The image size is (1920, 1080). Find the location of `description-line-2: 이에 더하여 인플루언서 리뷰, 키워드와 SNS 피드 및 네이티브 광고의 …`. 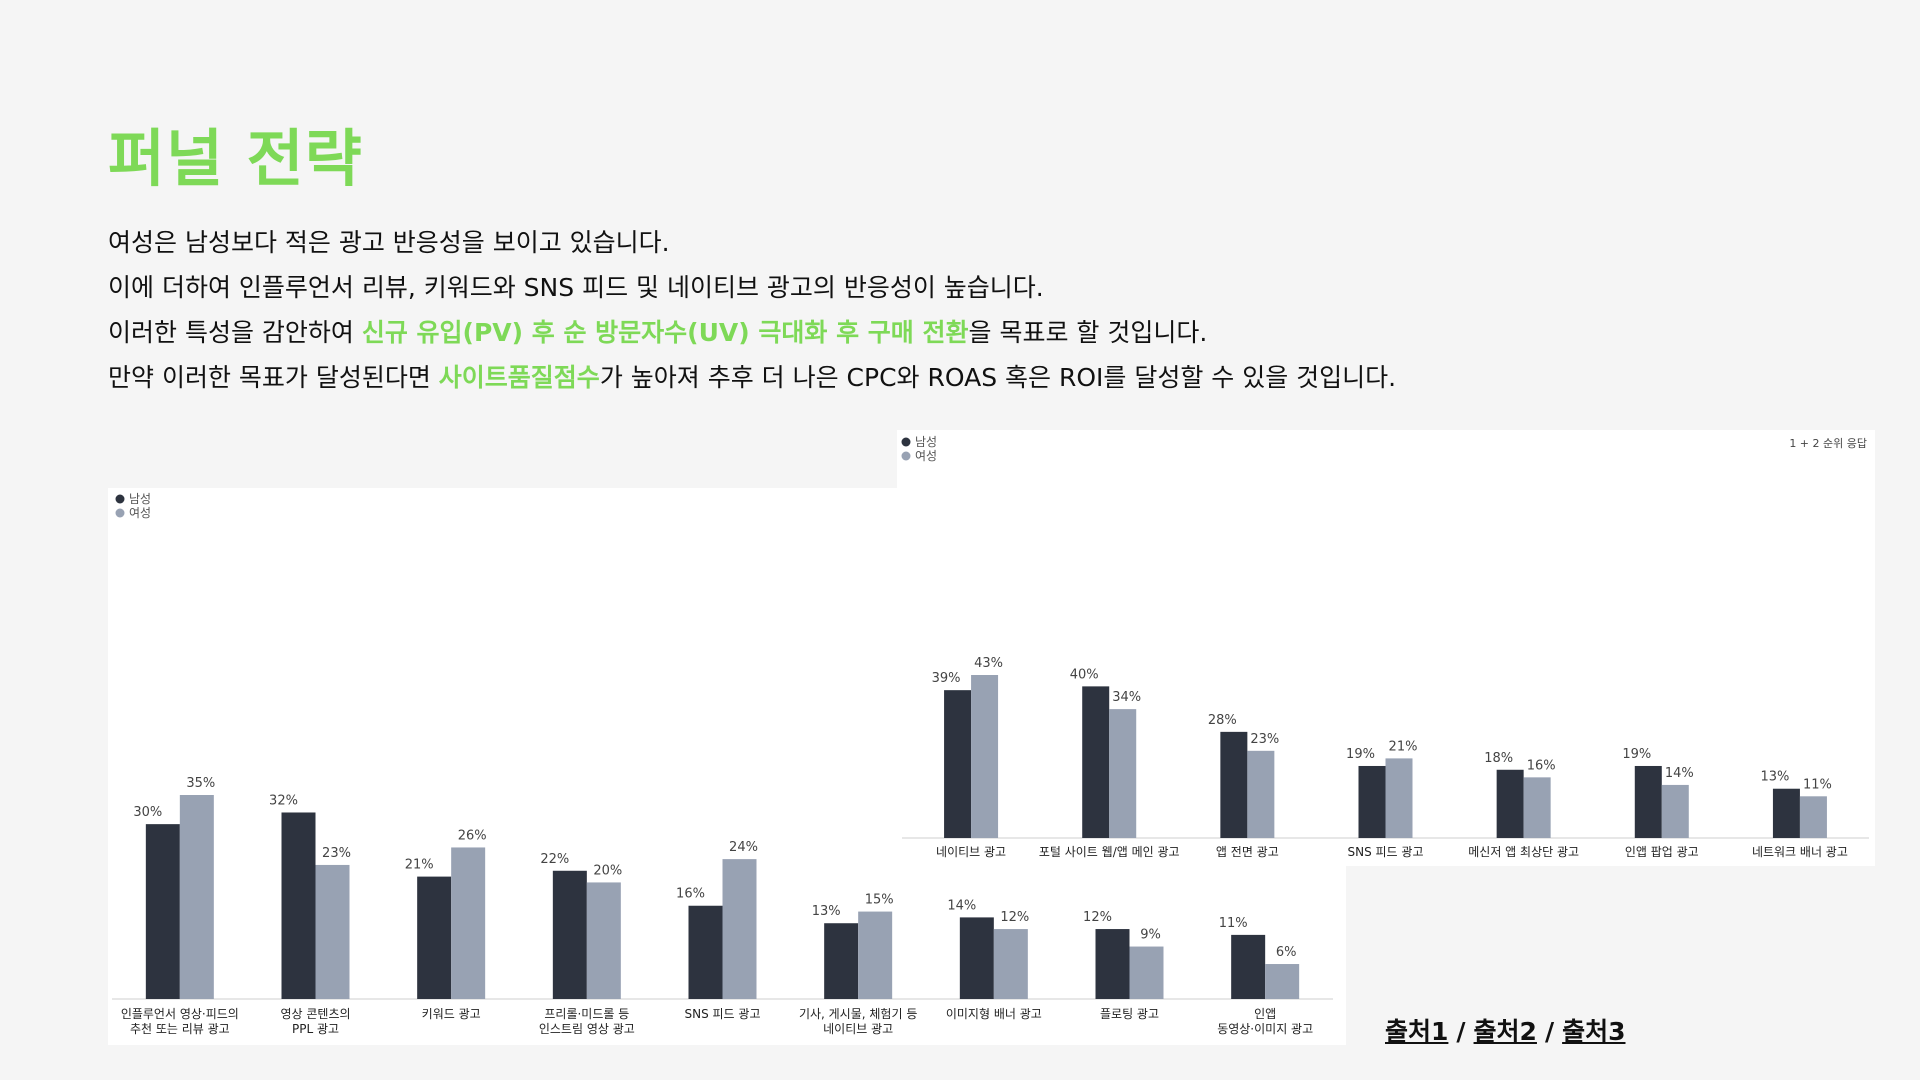

description-line-2: 이에 더하여 인플루언서 리뷰, 키워드와 SNS 피드 및 네이티브 광고의 … is located at coordinates (958, 287).